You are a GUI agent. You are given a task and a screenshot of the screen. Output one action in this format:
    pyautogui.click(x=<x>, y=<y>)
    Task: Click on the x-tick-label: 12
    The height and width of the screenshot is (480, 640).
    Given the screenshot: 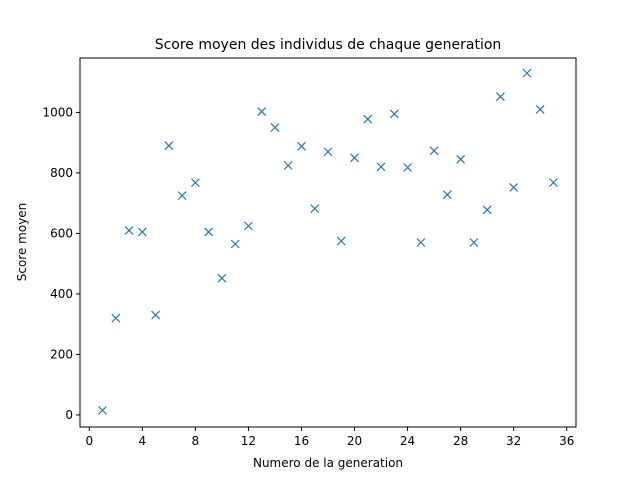 What is the action you would take?
    pyautogui.click(x=248, y=441)
    